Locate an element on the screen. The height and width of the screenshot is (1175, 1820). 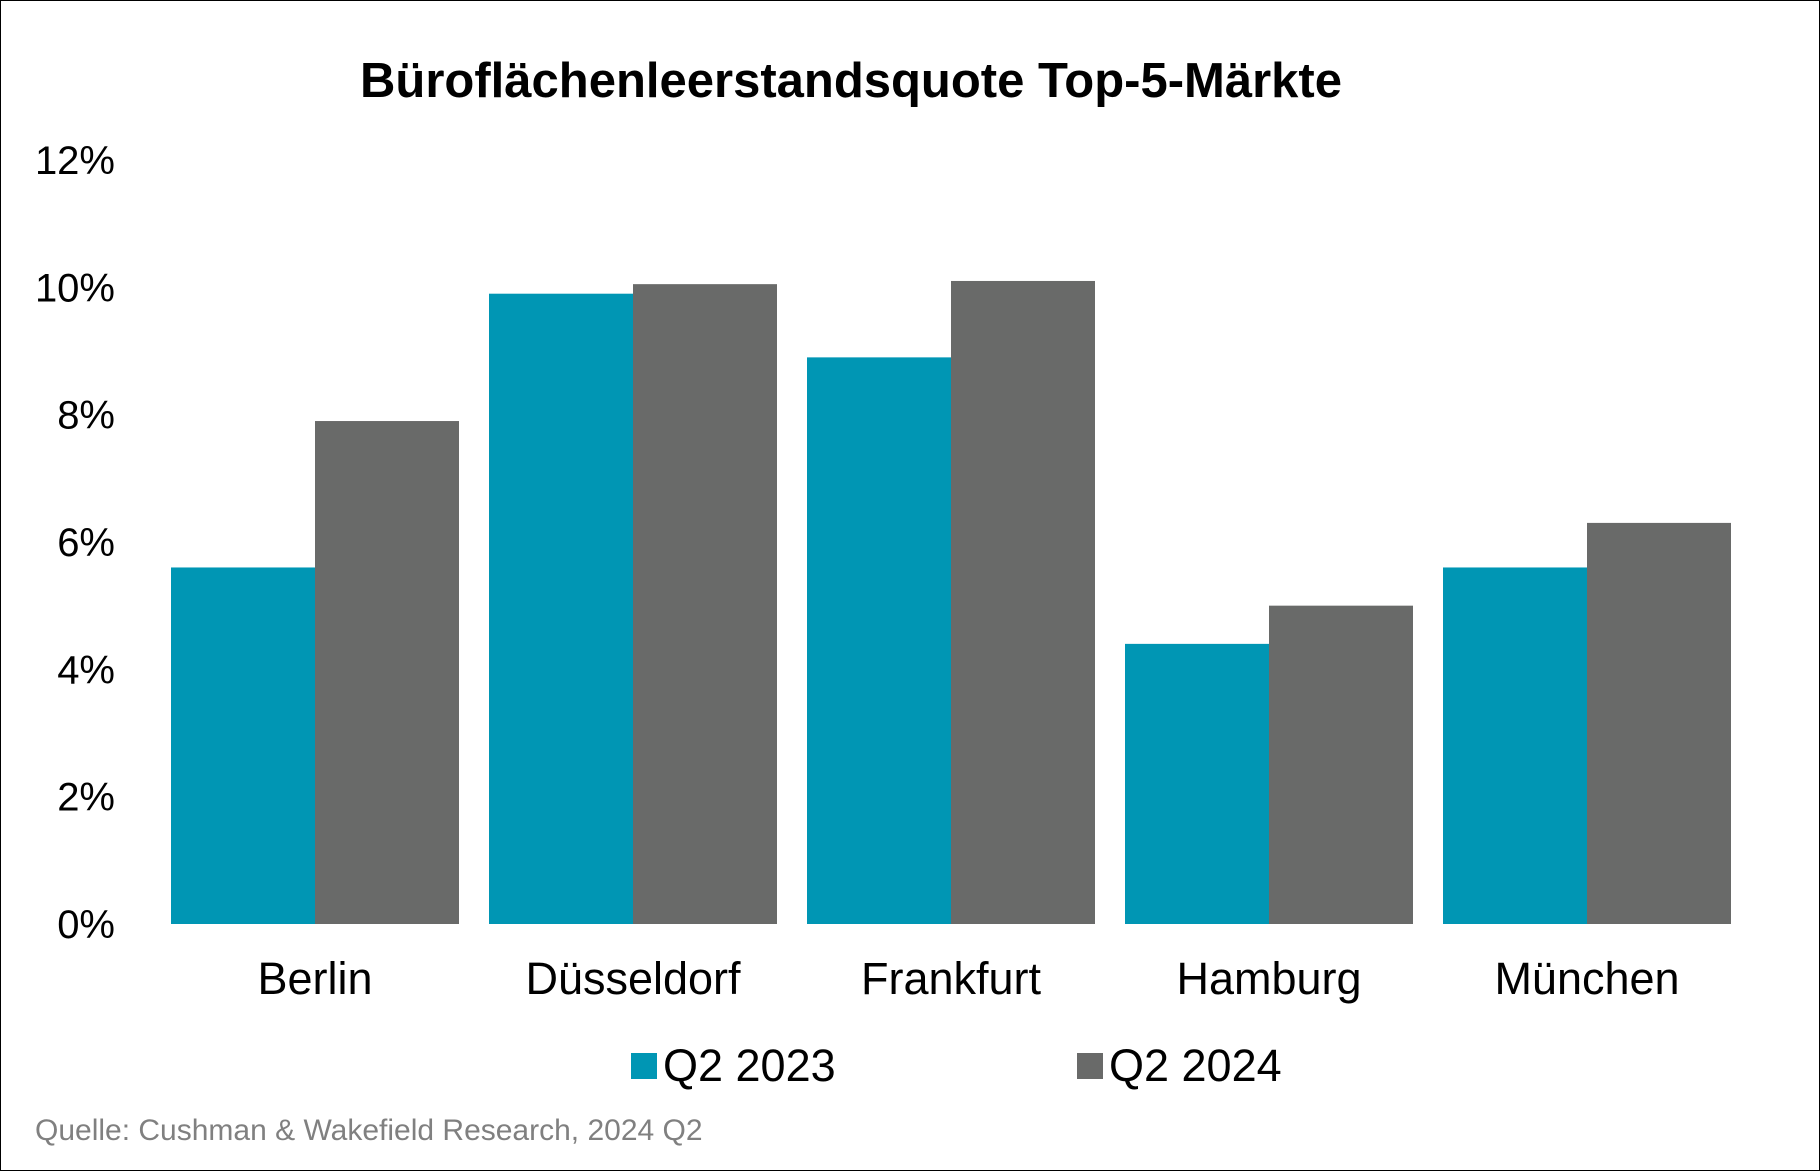
y-axis: 0% 2% 4% 6% 8% 10% 12% is located at coordinates (75, 543).